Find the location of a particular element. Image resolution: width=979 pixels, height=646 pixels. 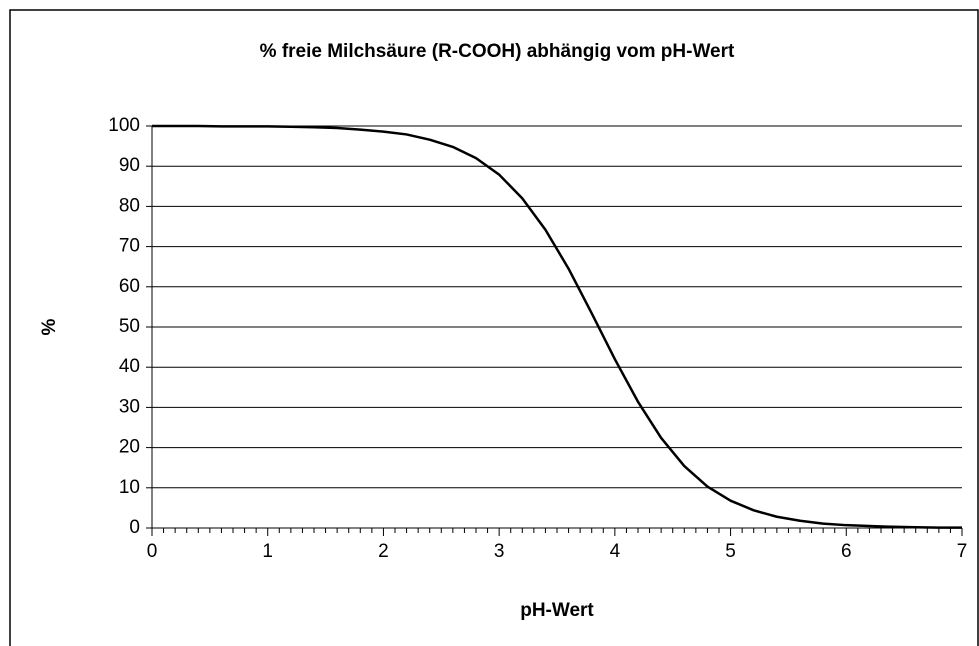

y-tick-label: 90 is located at coordinates (129, 165).